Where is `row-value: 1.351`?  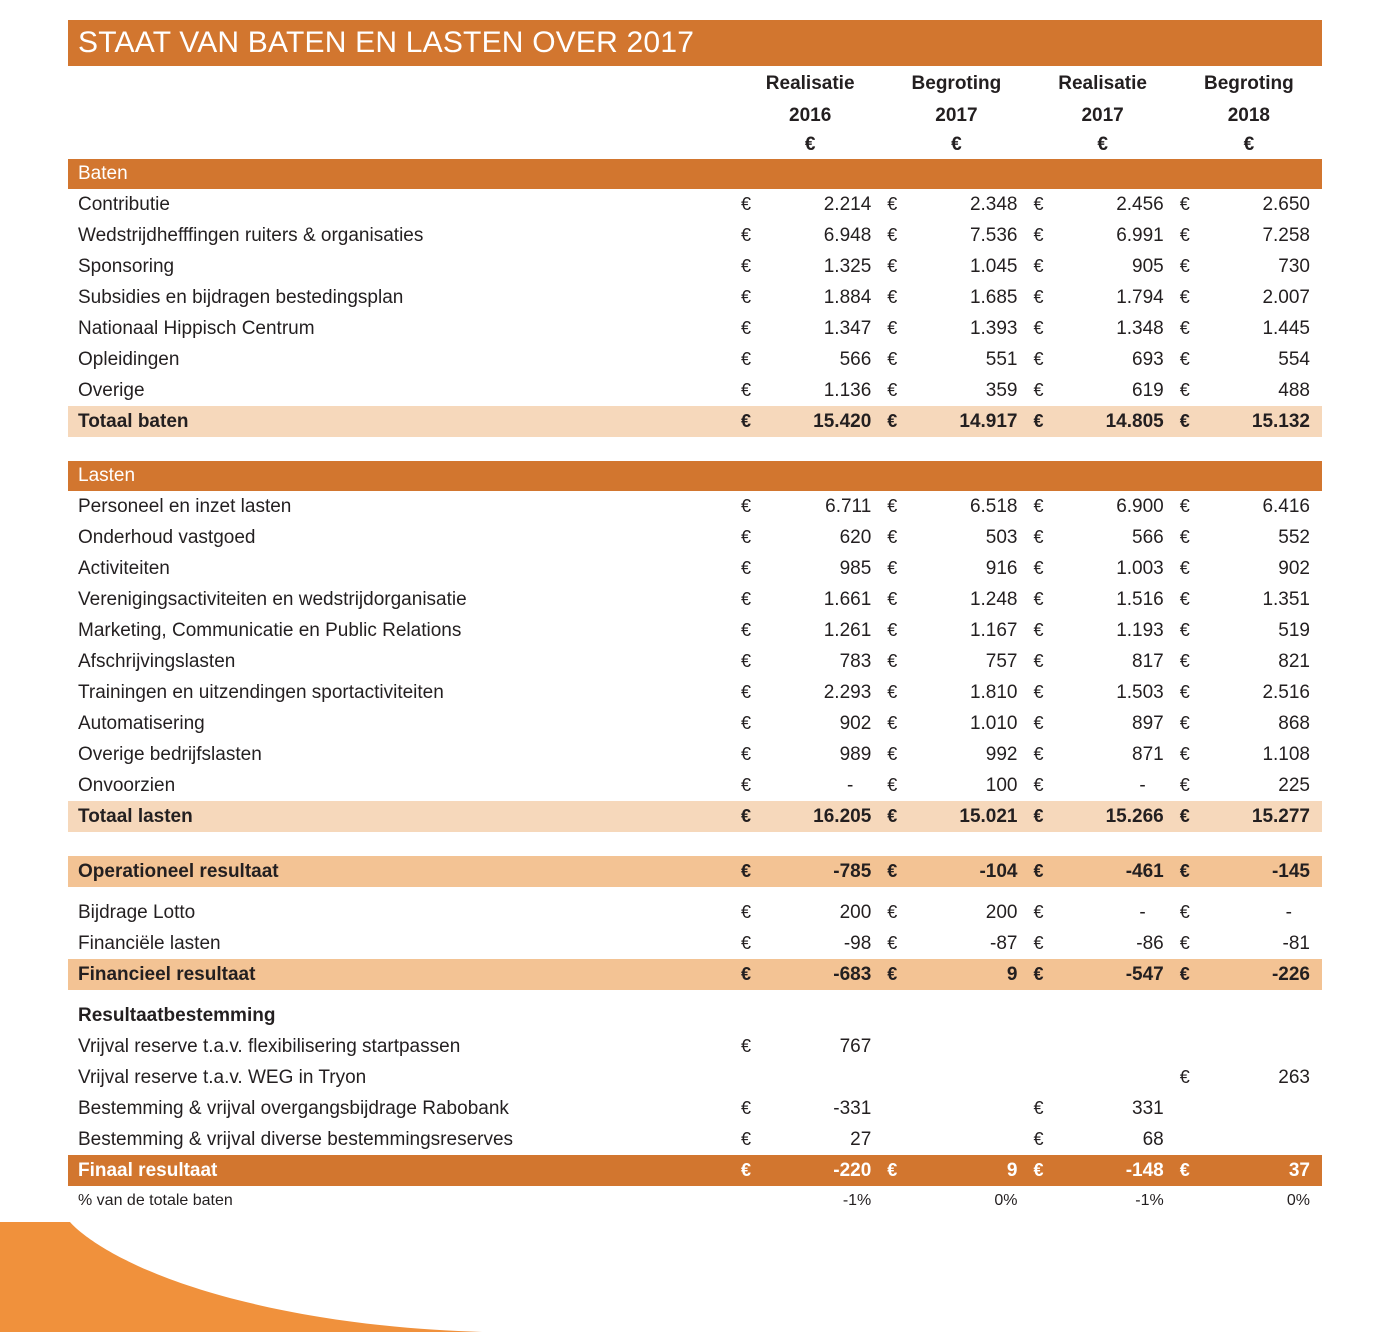 row-value: 1.351 is located at coordinates (1286, 599).